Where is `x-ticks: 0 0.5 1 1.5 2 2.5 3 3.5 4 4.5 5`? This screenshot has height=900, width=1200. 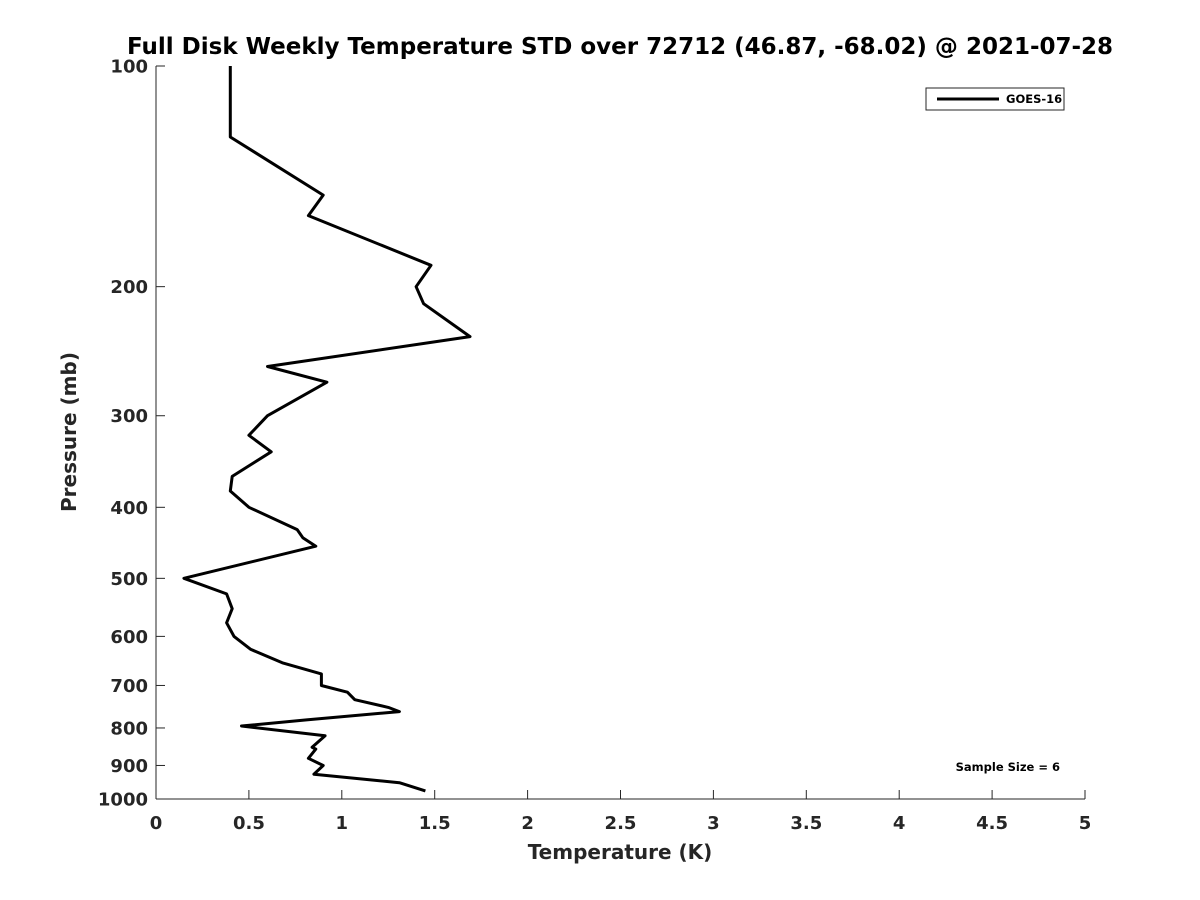
x-ticks: 0 0.5 1 1.5 2 2.5 3 3.5 4 4.5 5 is located at coordinates (621, 812).